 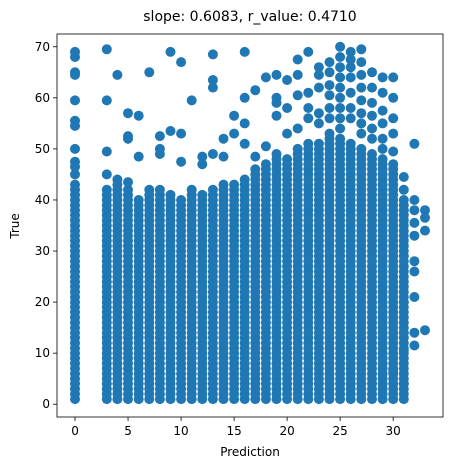 What do you see at coordinates (339, 431) in the screenshot?
I see `x-tick-label: 25` at bounding box center [339, 431].